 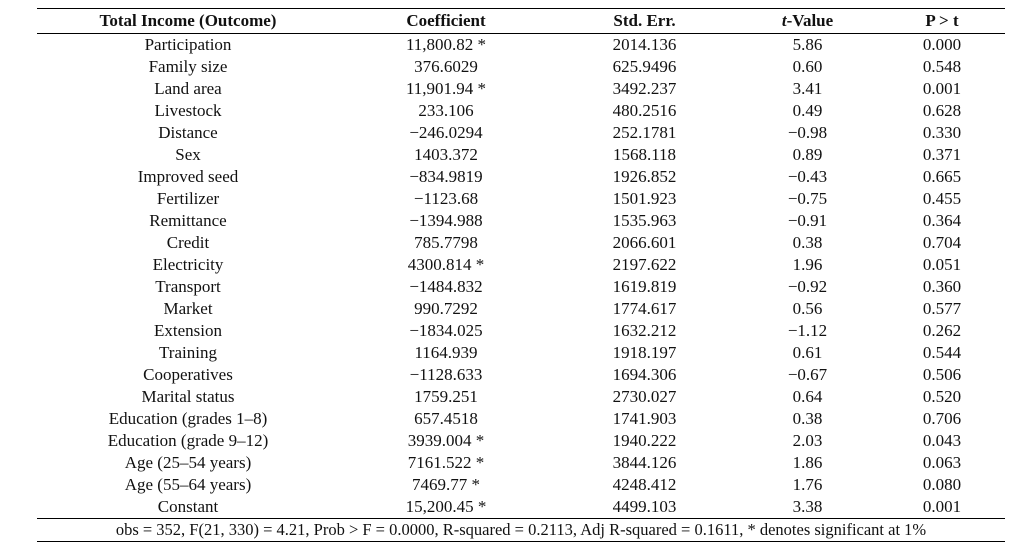 I want to click on cell-t-value: 0.49, so click(x=807, y=110).